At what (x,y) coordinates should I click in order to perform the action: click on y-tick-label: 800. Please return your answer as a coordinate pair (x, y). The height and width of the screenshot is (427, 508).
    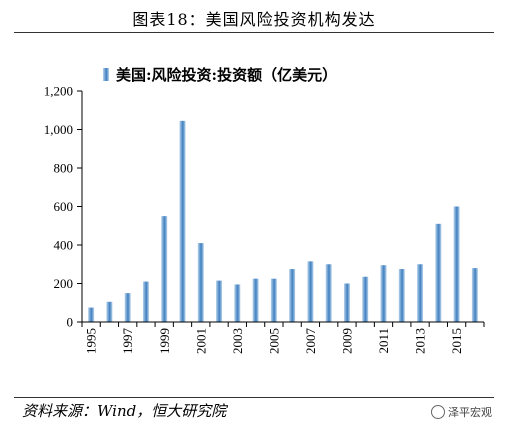
    Looking at the image, I should click on (64, 168).